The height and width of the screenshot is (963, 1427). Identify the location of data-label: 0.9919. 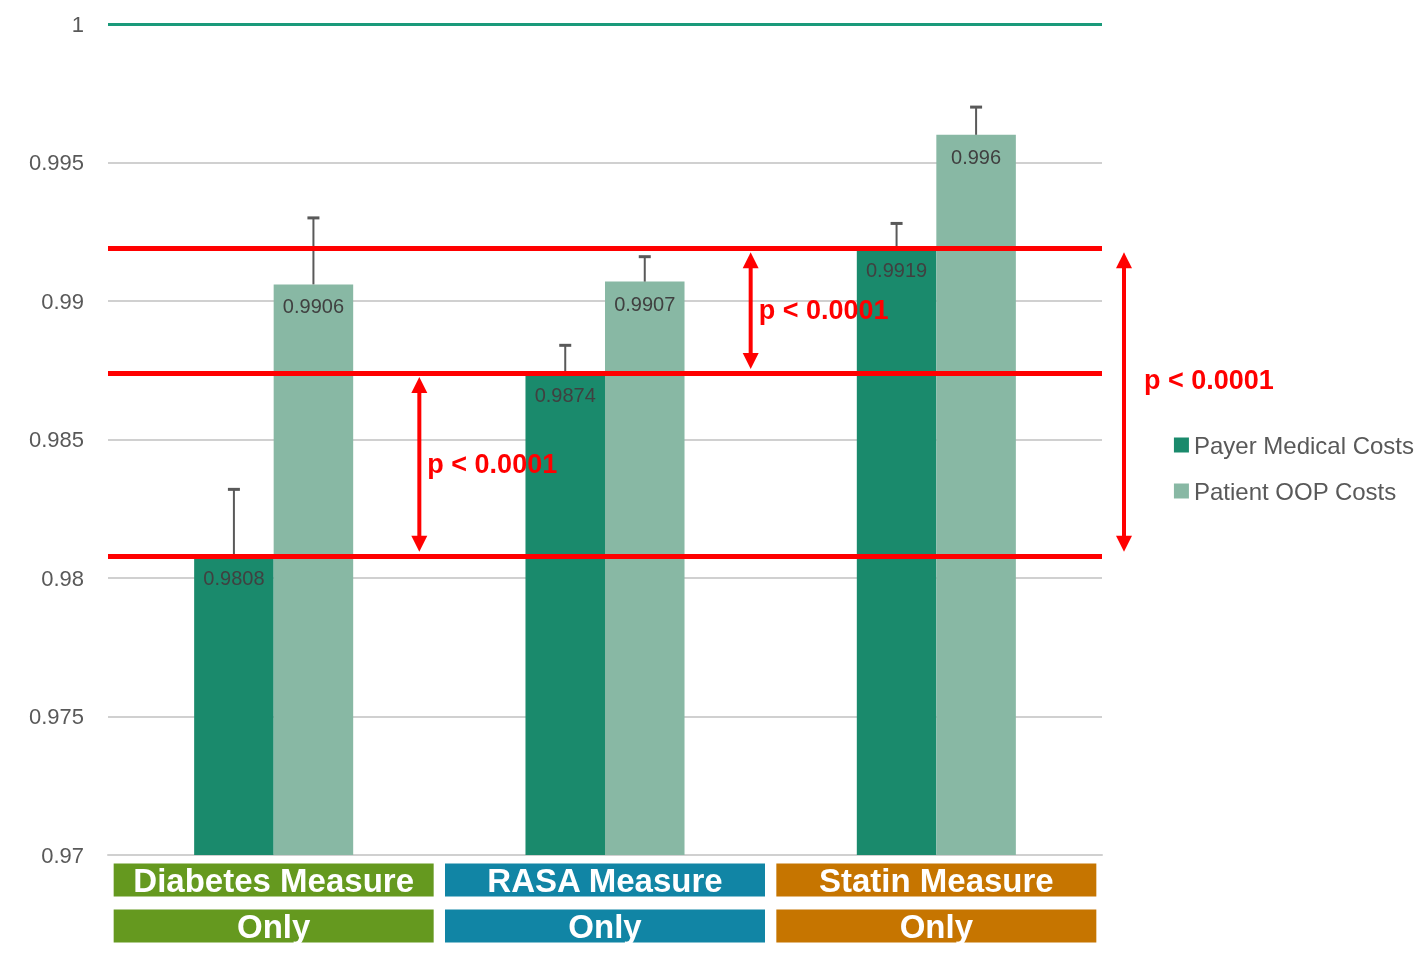
(896, 270).